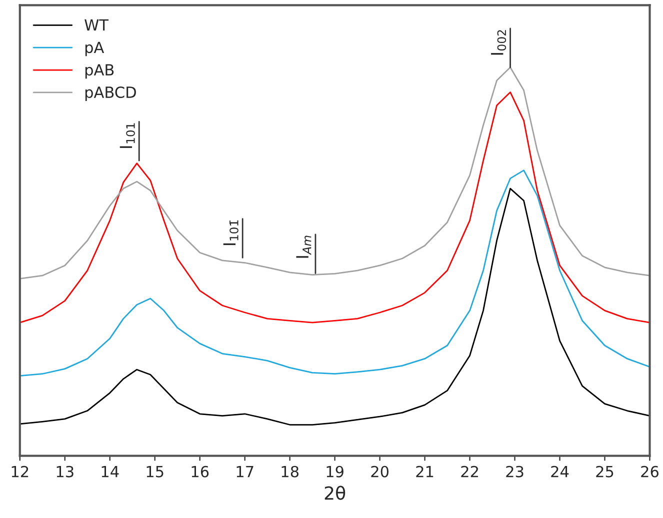 The height and width of the screenshot is (518, 663). I want to click on x-tick-label: 21, so click(425, 472).